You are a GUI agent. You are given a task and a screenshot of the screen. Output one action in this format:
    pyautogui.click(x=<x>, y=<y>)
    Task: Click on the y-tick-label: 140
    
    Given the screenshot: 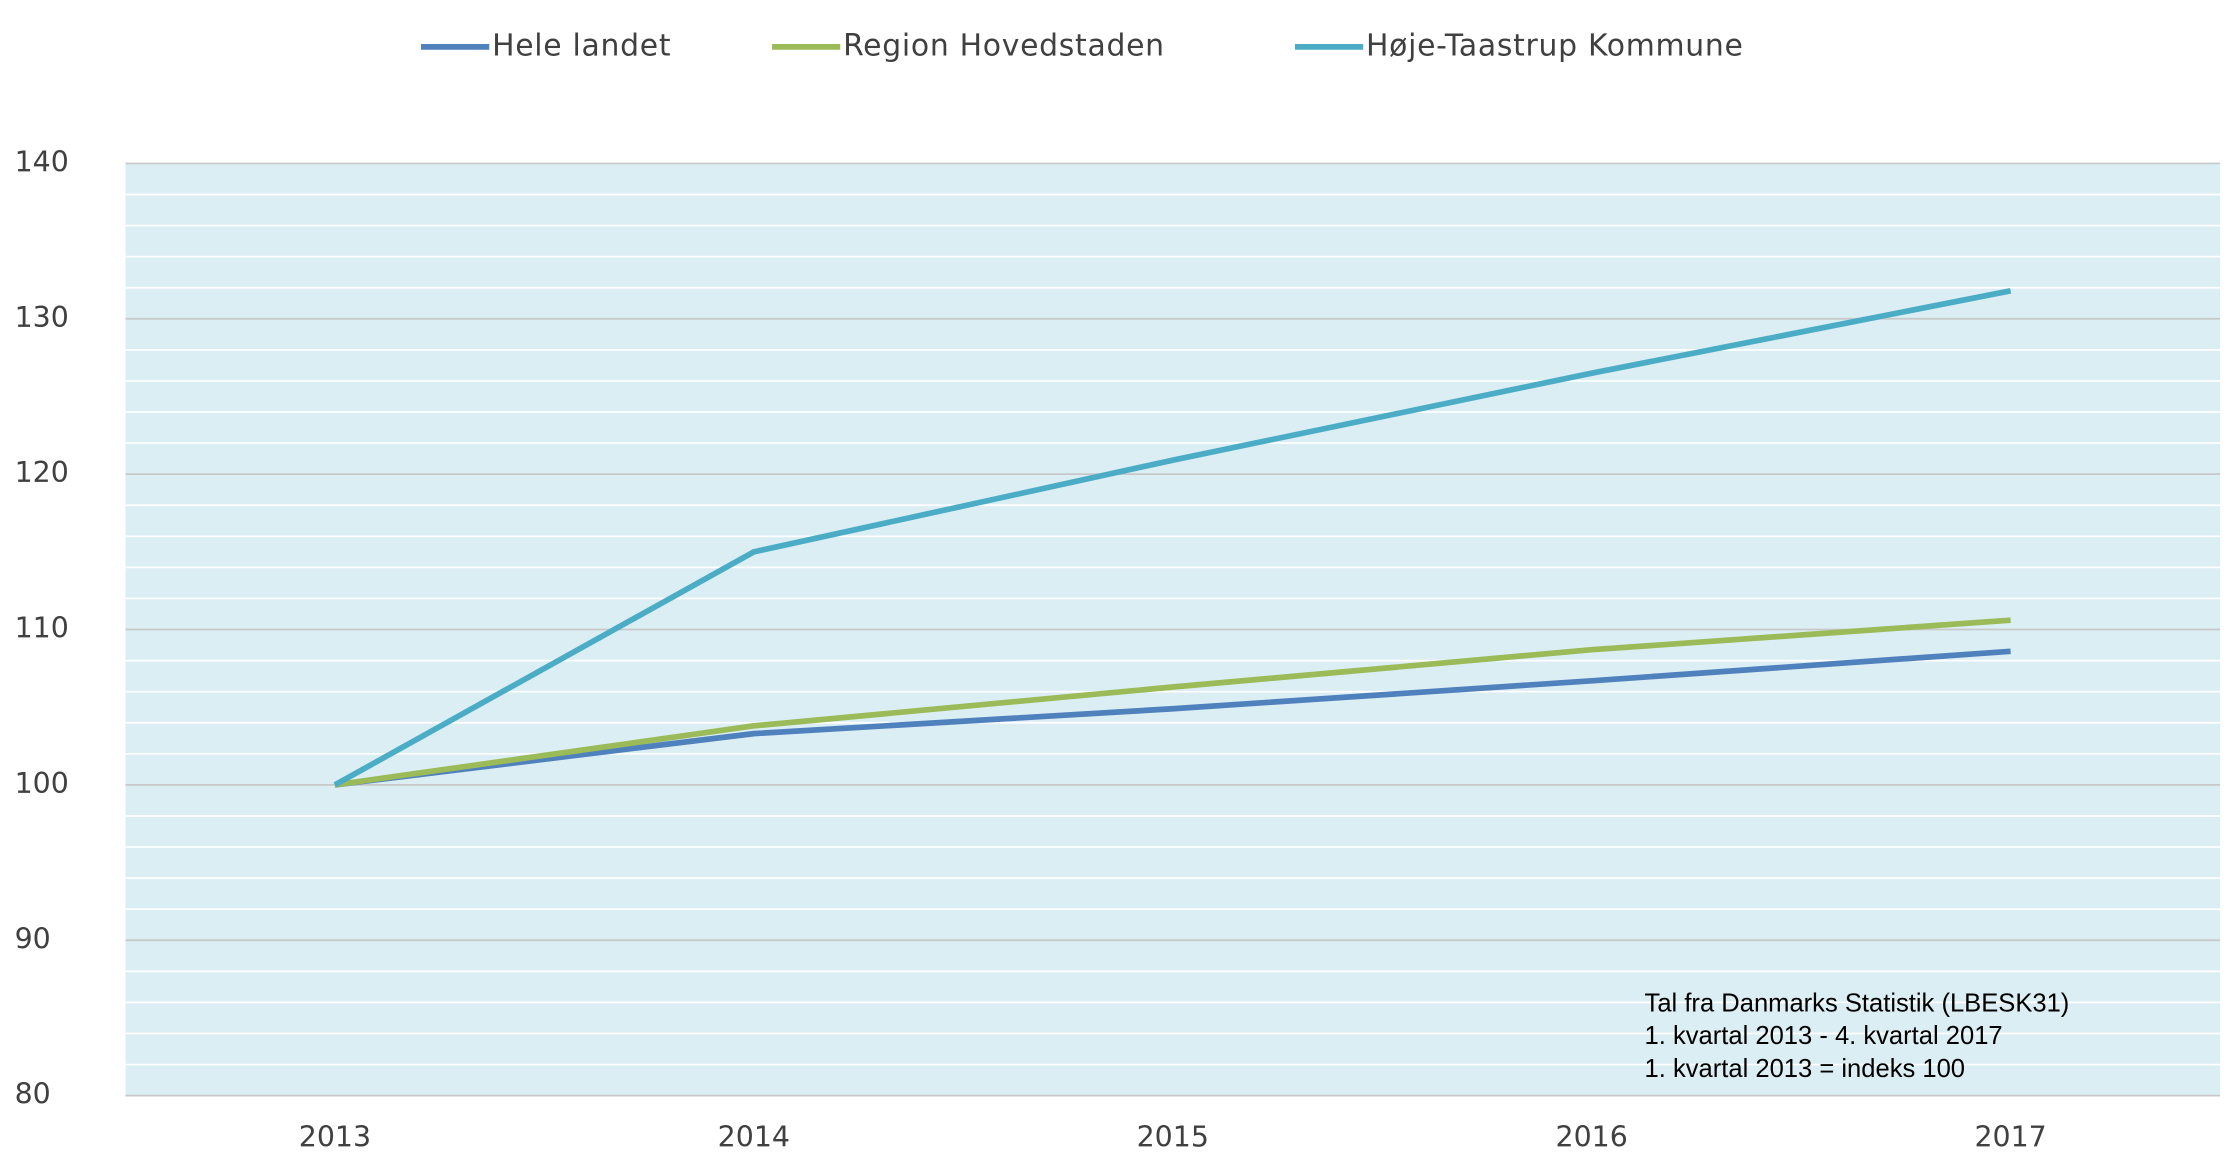 What is the action you would take?
    pyautogui.click(x=42, y=161)
    